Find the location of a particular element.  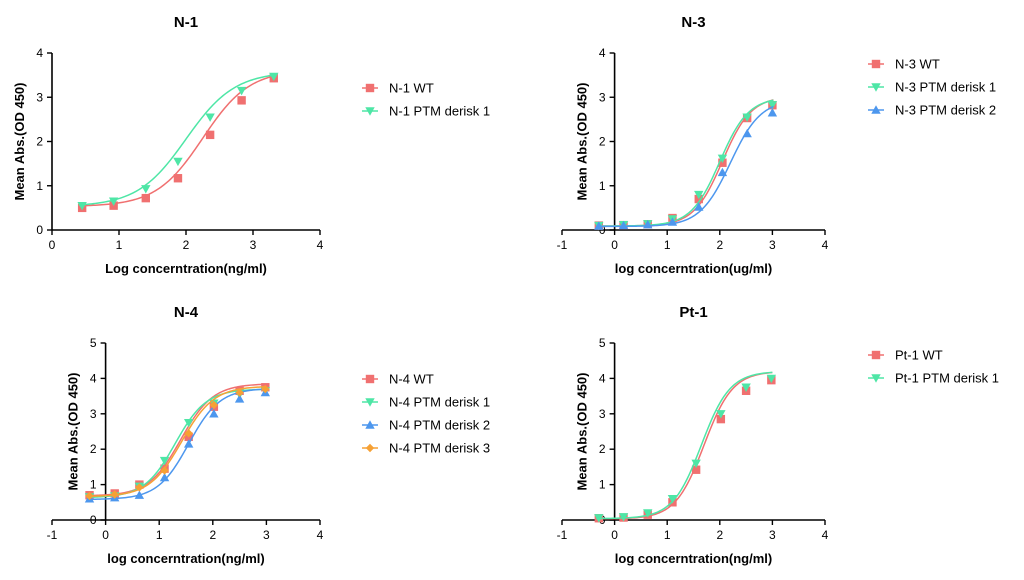

legend-label: N-4 PTM derisk 2 is located at coordinates (439, 425).